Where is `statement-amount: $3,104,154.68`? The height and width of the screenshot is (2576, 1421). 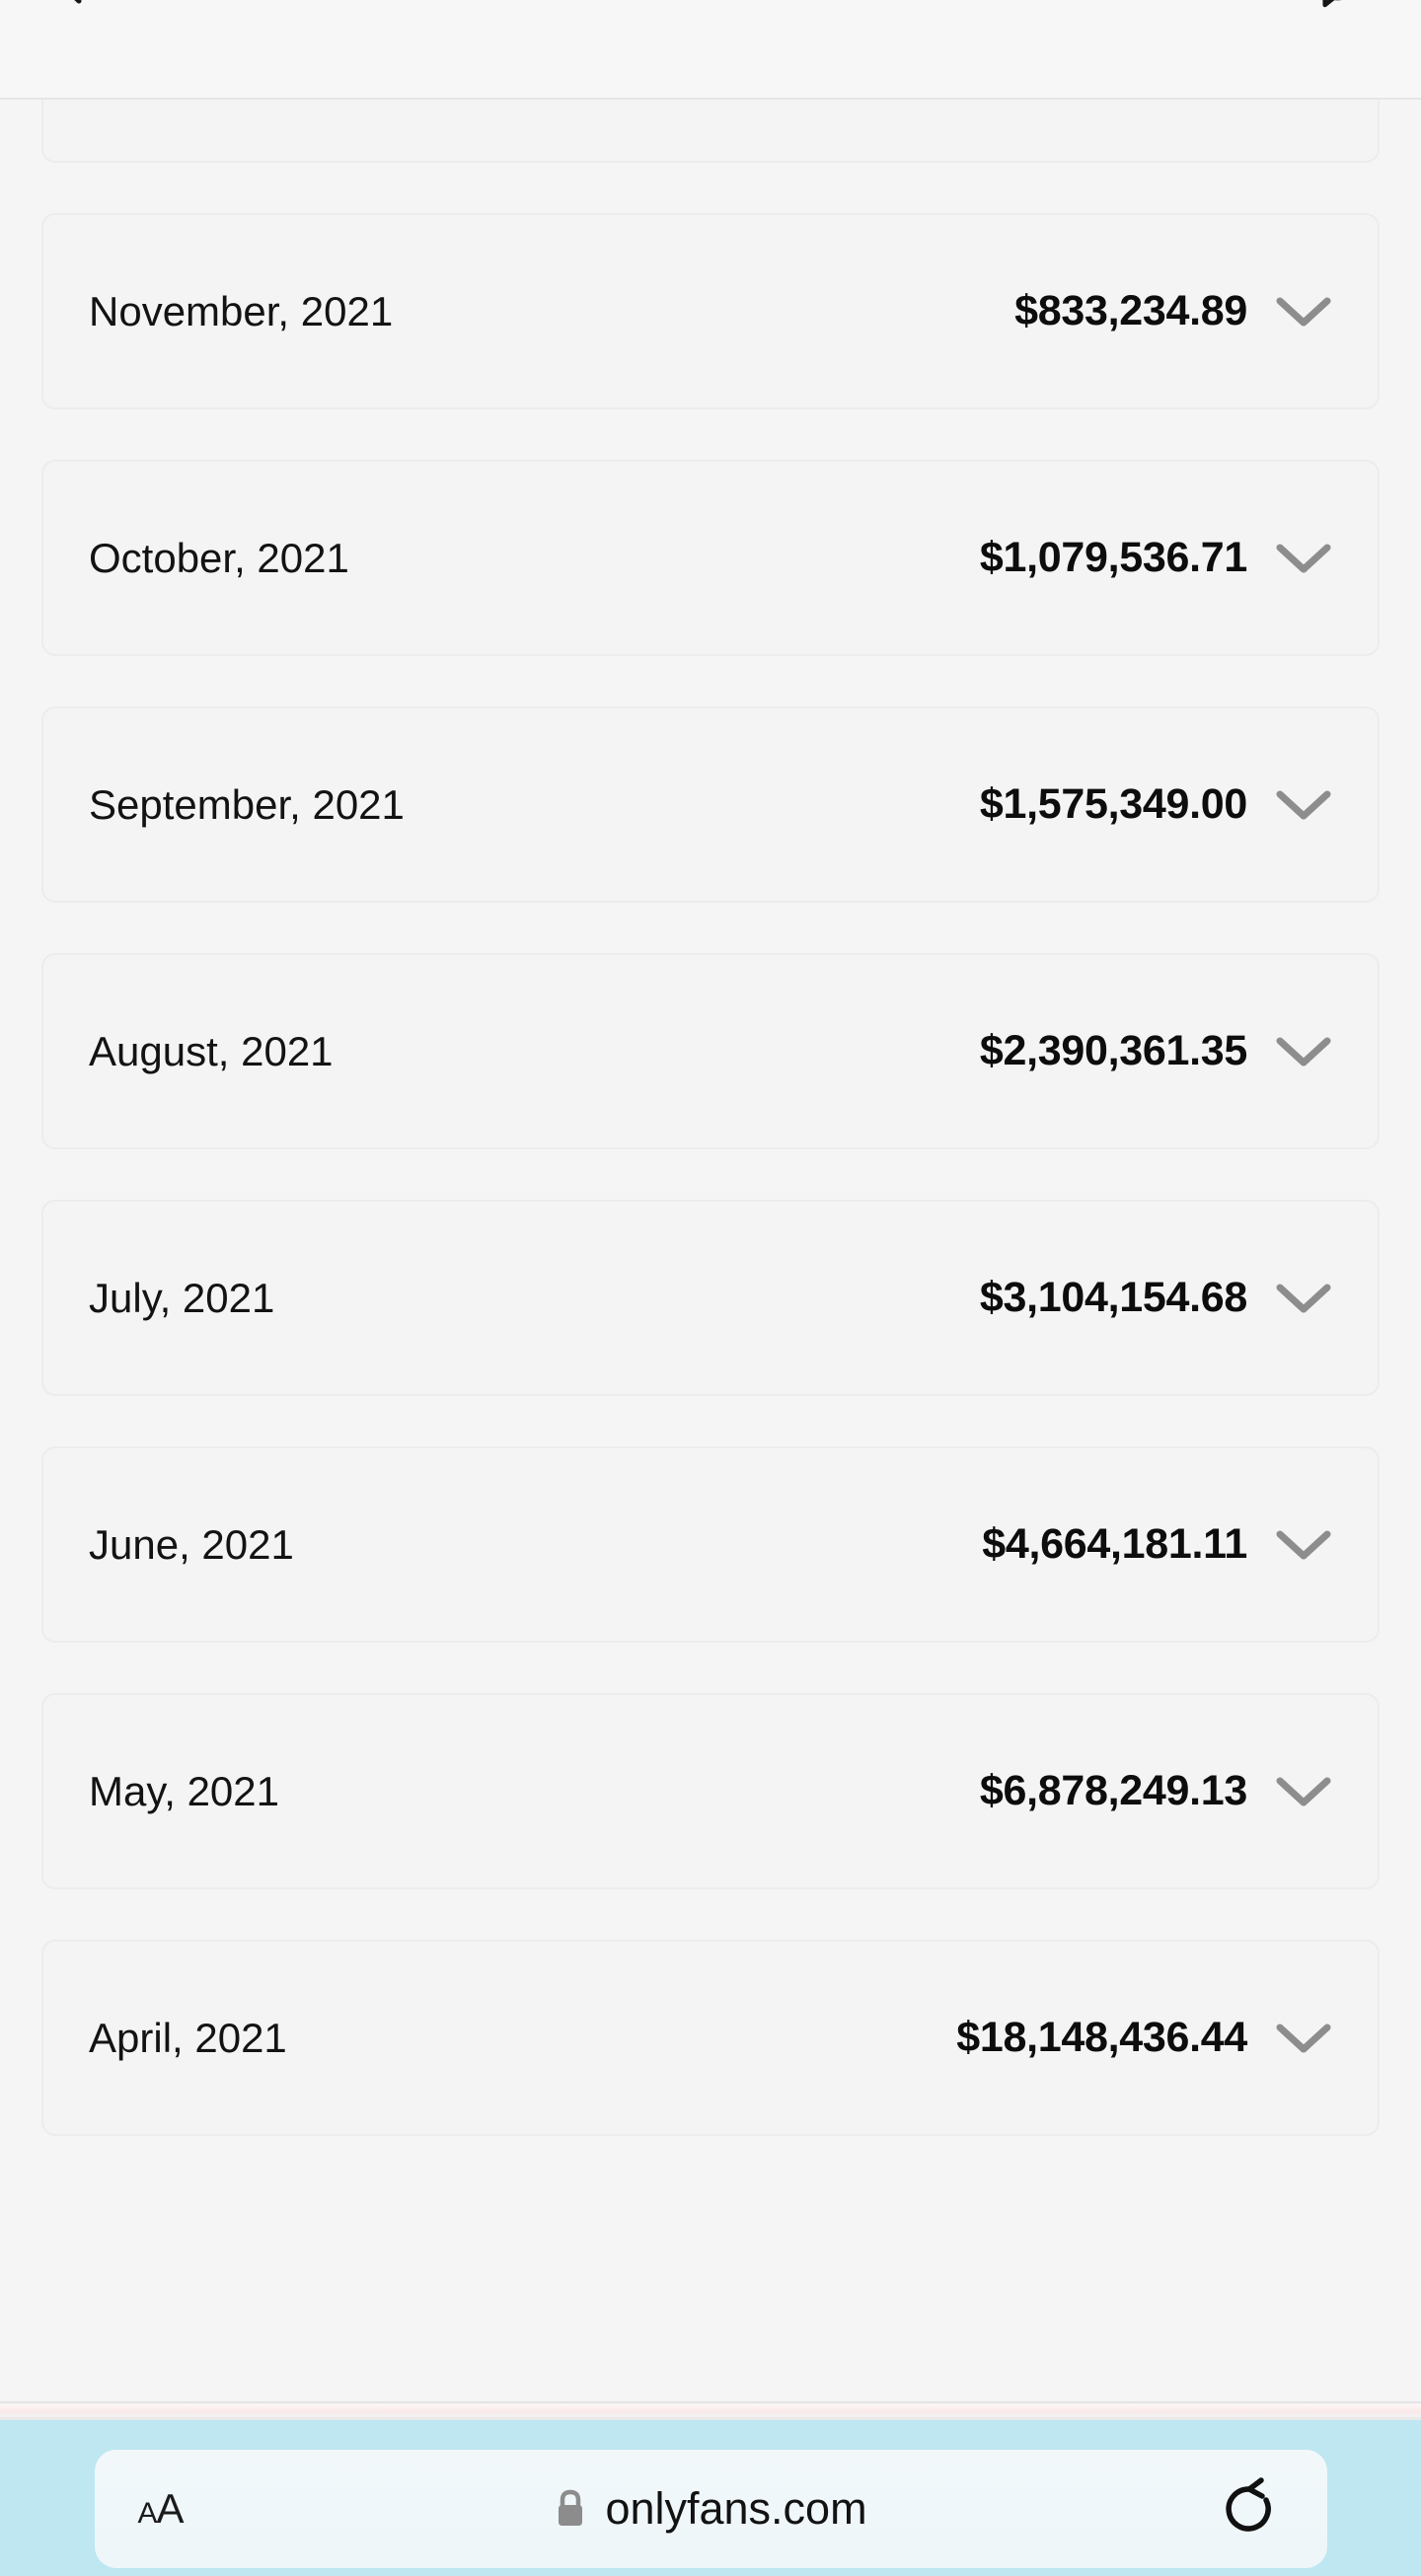
statement-amount: $3,104,154.68 is located at coordinates (1113, 1297).